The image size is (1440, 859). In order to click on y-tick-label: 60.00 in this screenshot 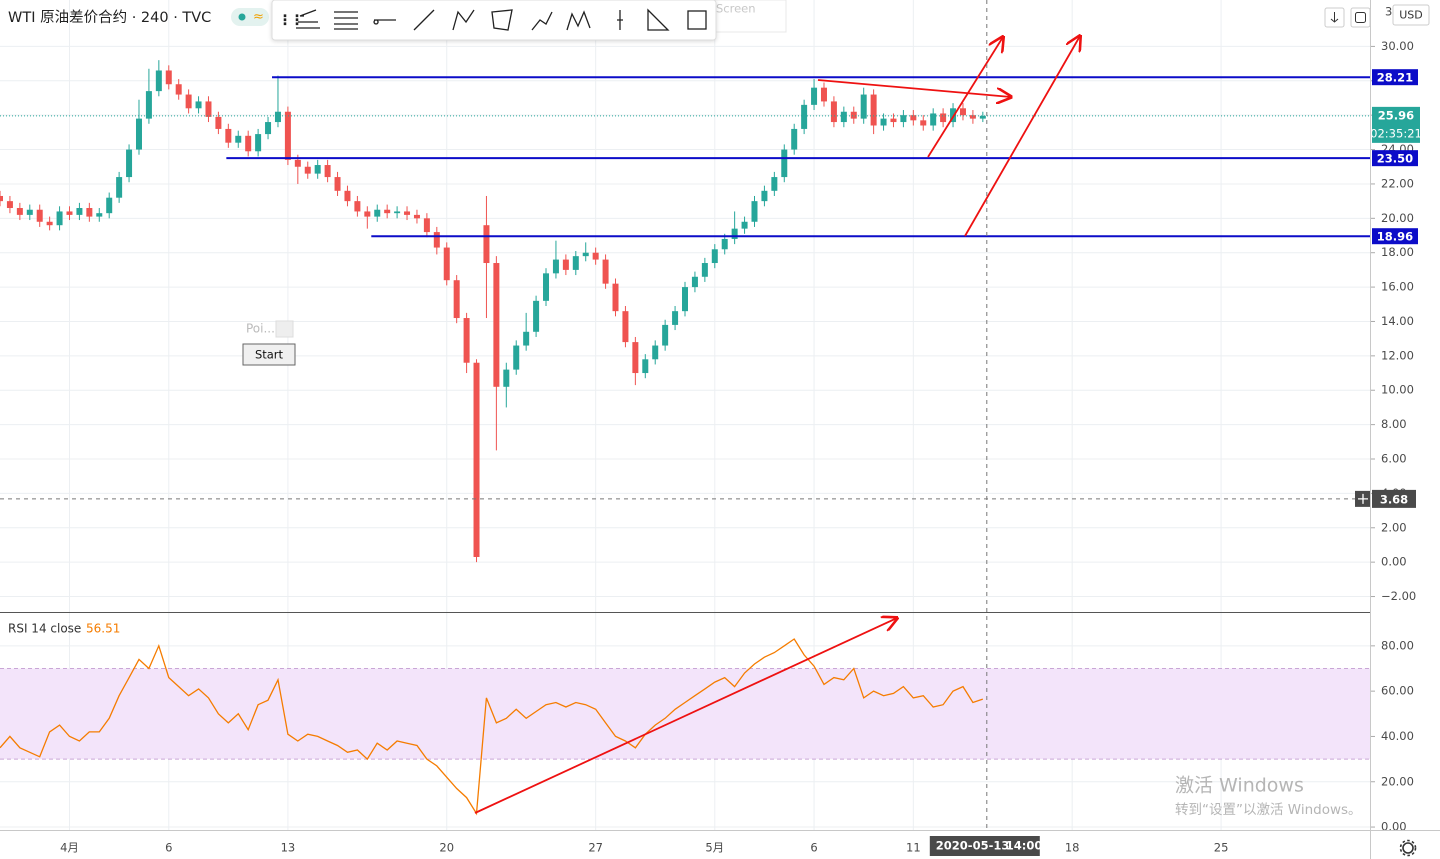, I will do `click(1397, 691)`.